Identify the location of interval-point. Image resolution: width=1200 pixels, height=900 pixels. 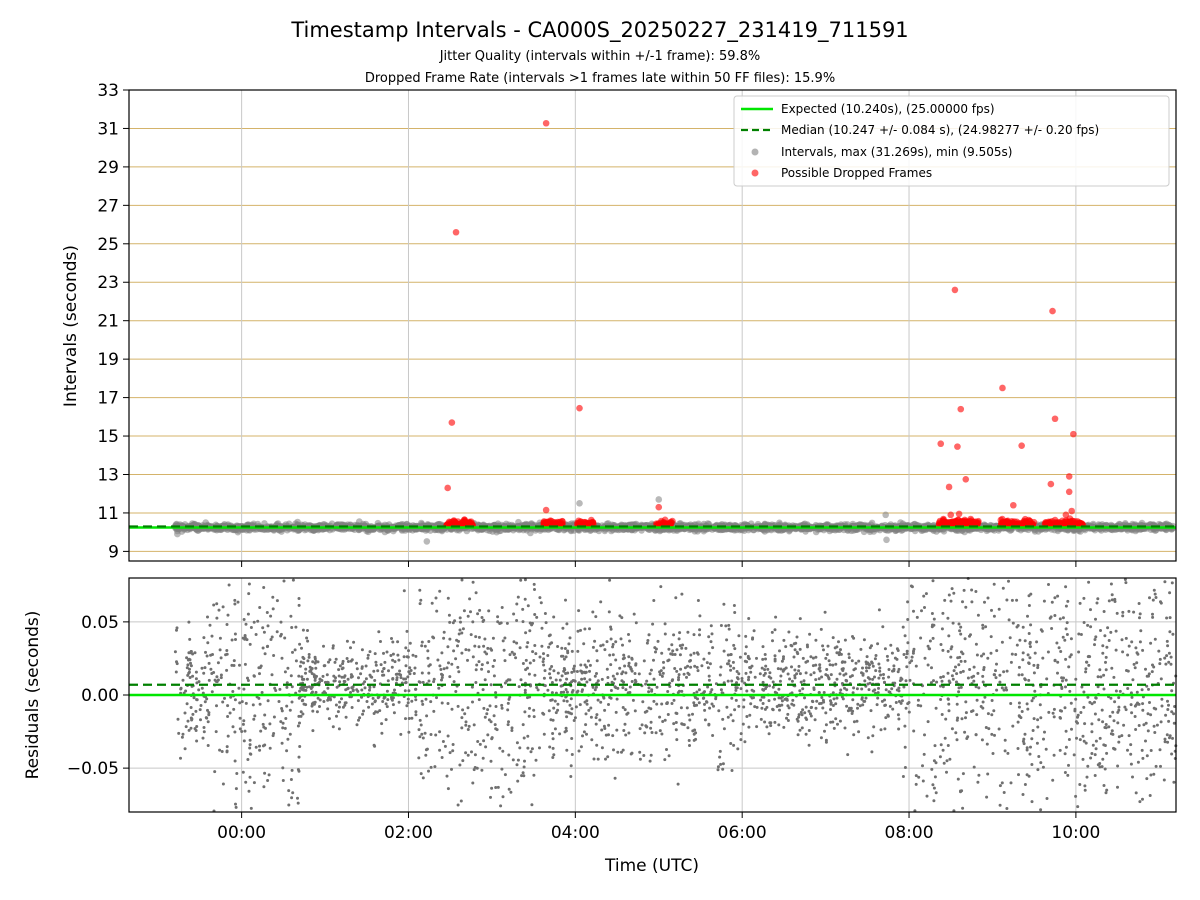
(885, 515).